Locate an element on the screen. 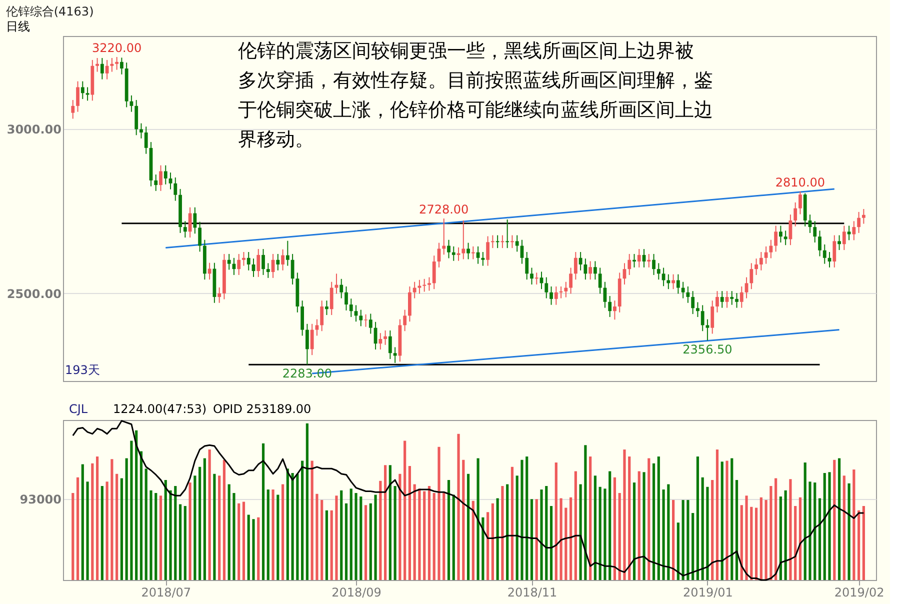 The height and width of the screenshot is (610, 899). annotation: 3220.00 is located at coordinates (117, 48).